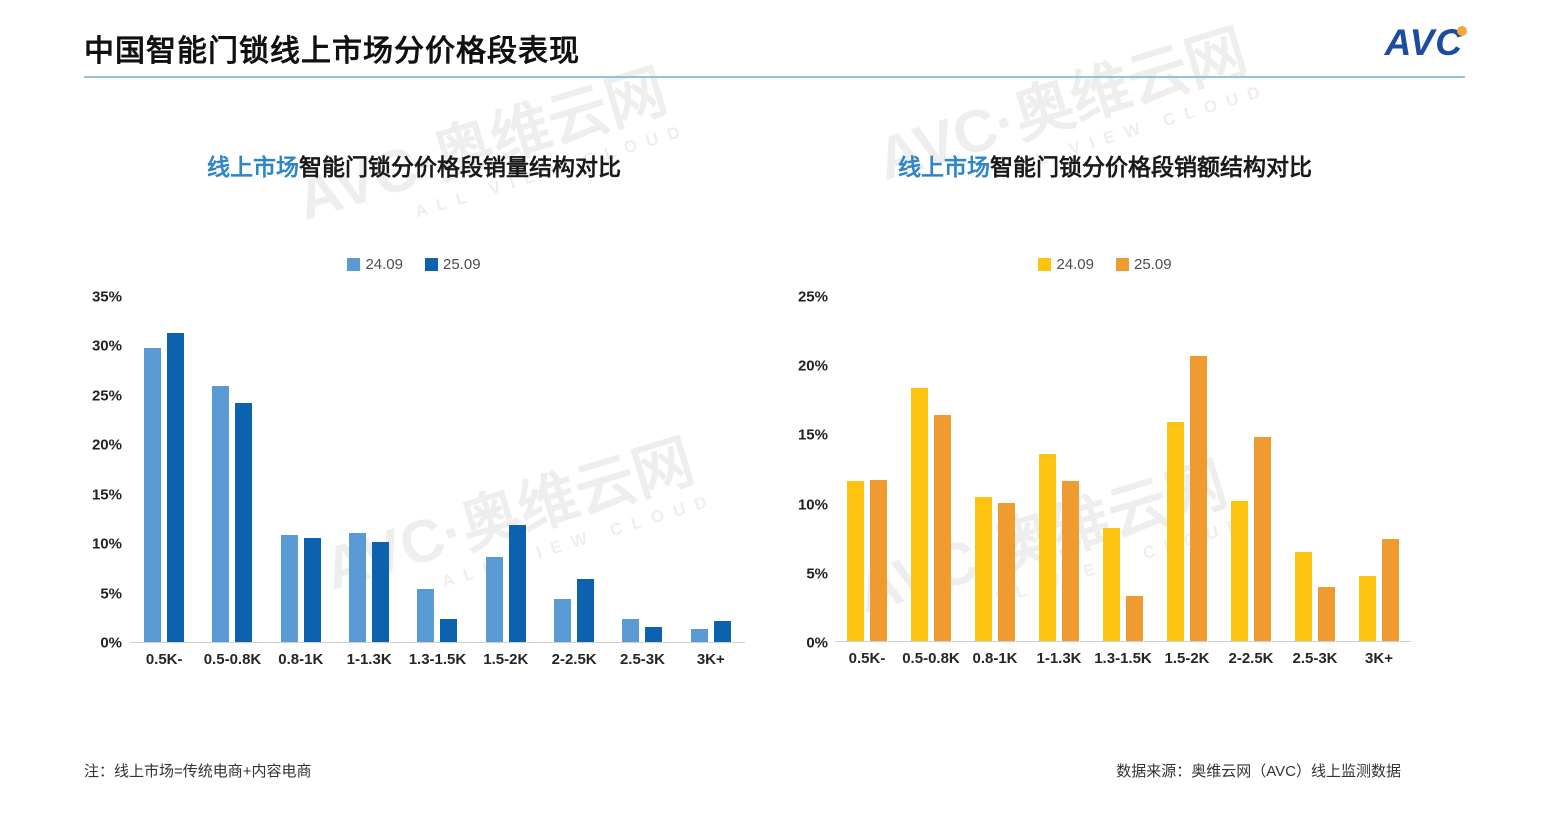  I want to click on avc-logo: AVC, so click(1425, 44).